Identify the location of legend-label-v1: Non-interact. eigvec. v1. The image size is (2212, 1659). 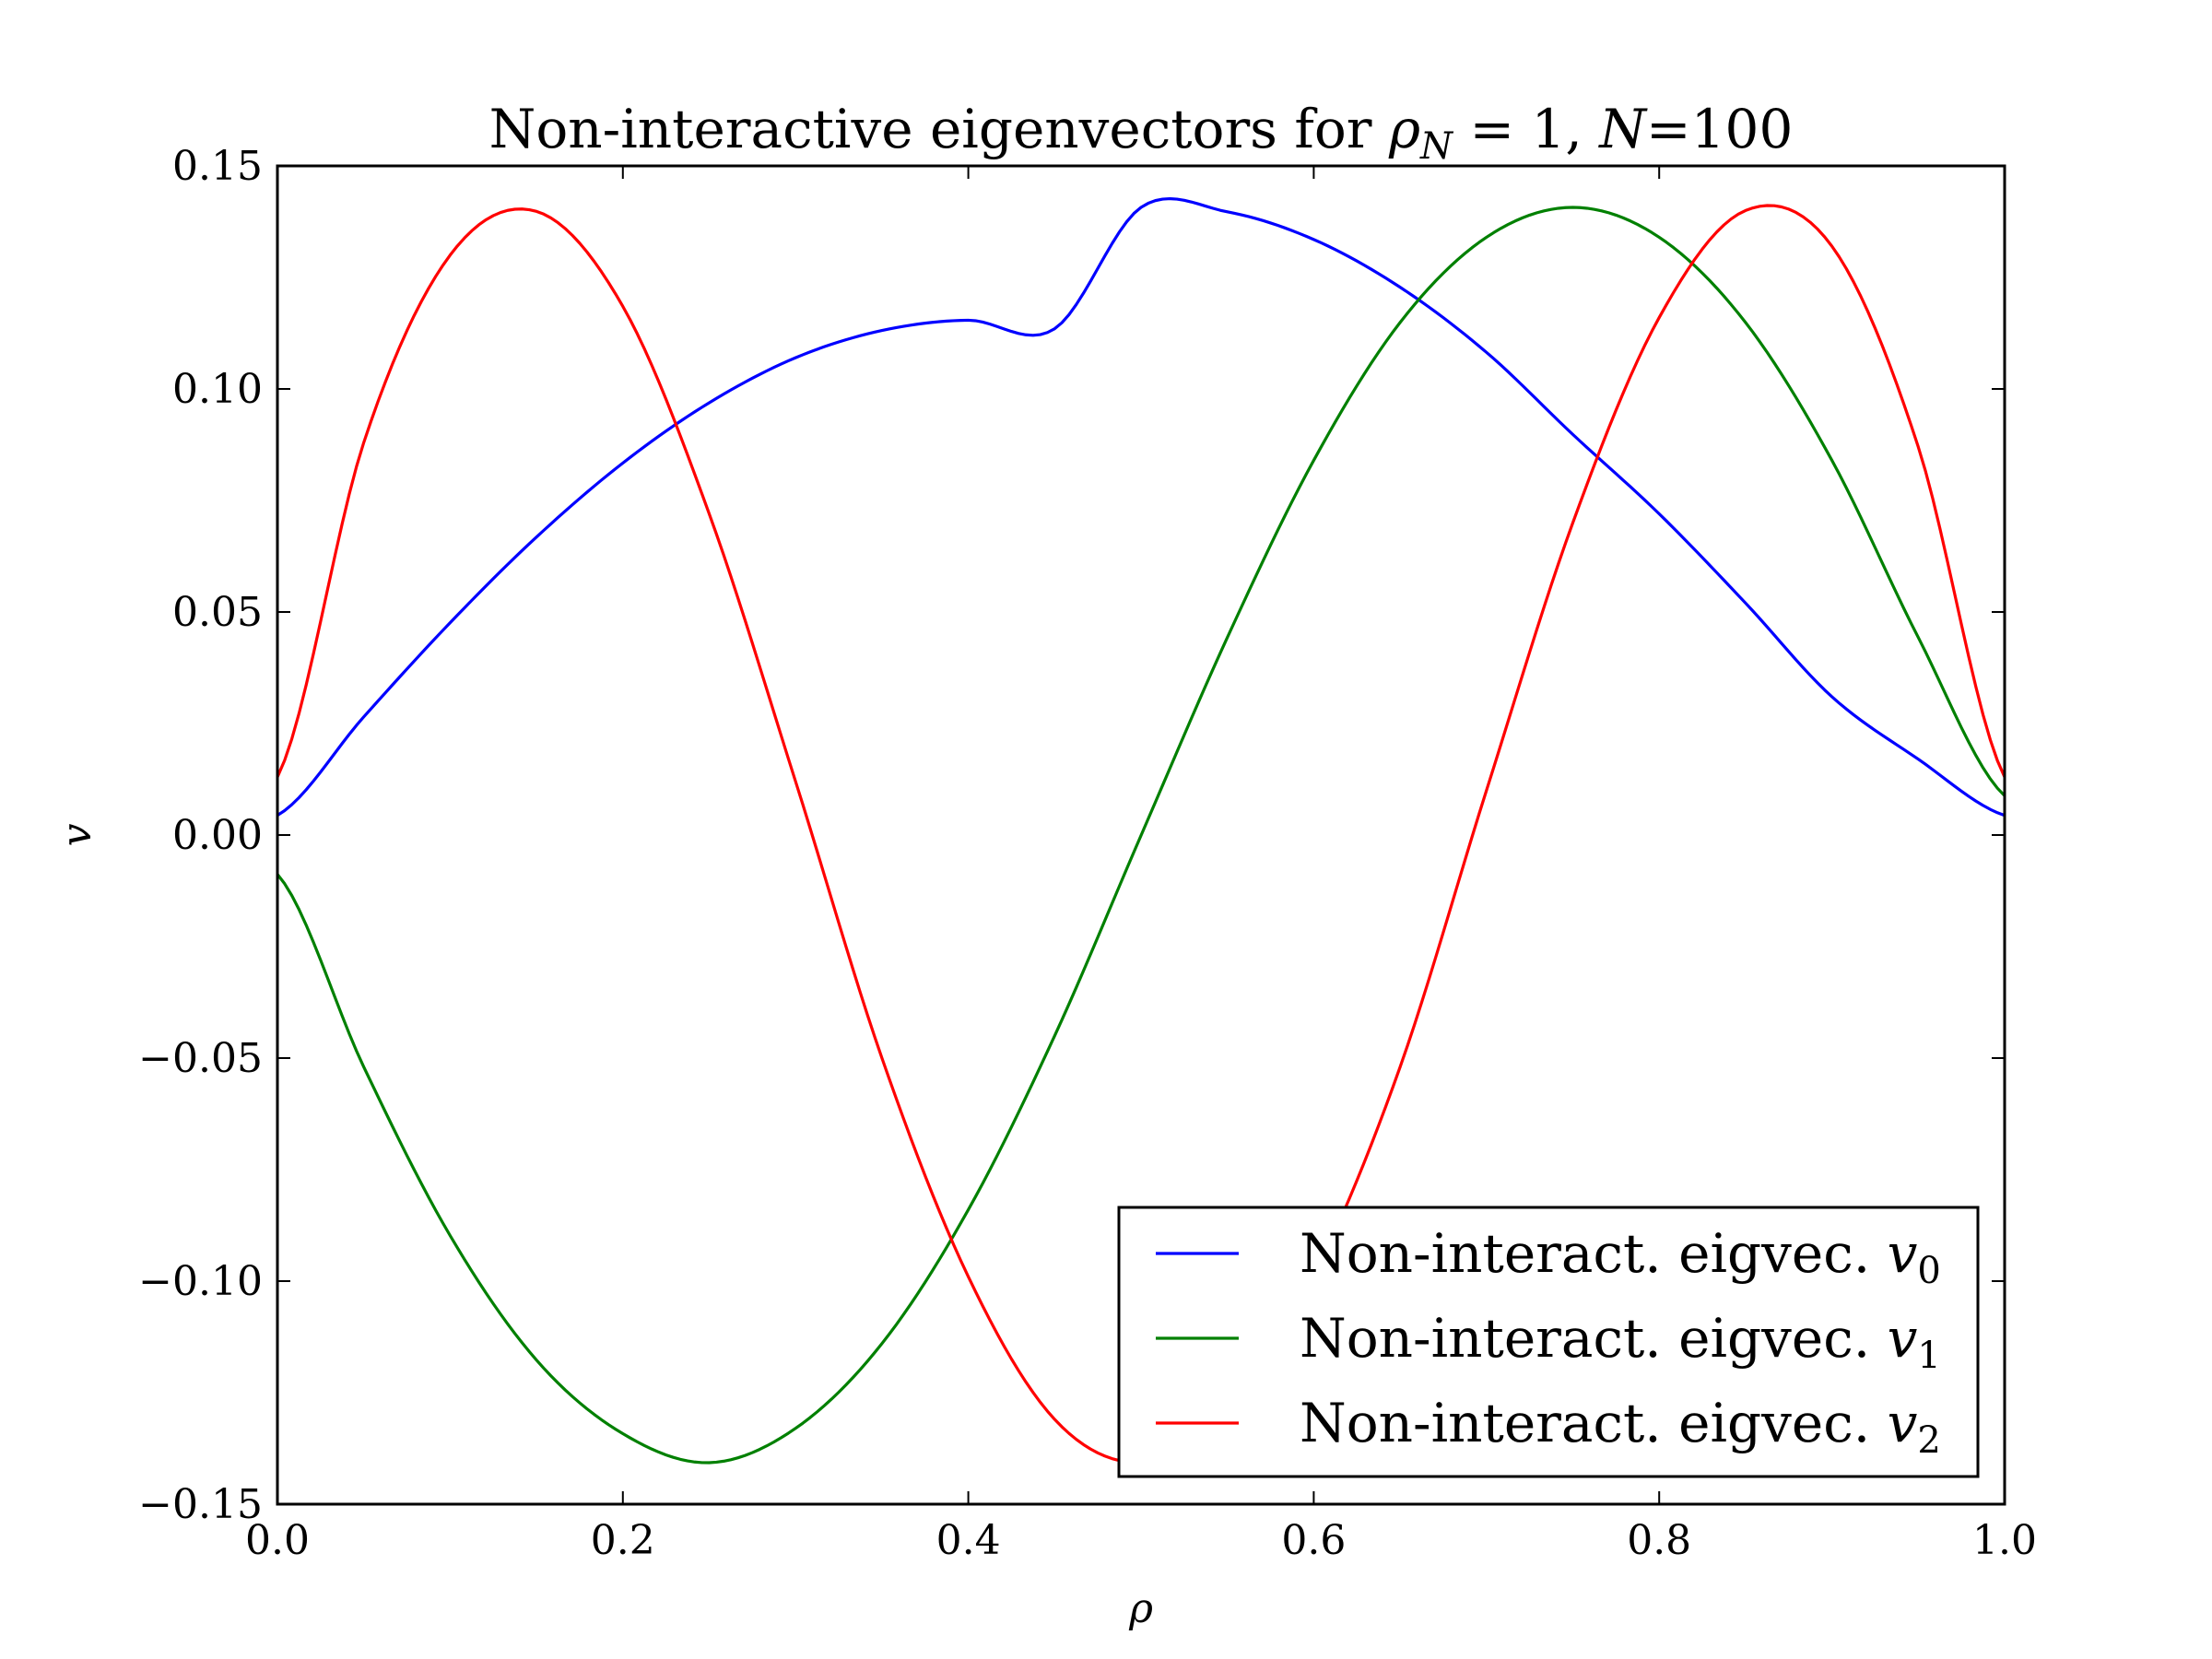
(1620, 1342).